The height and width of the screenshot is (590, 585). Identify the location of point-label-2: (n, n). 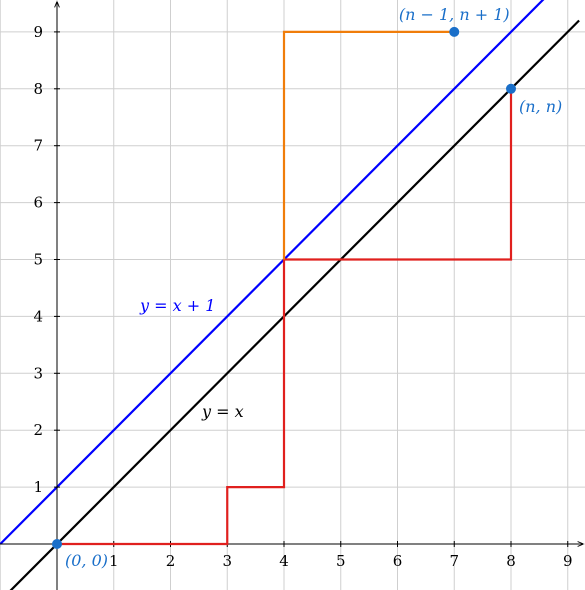
(540, 106).